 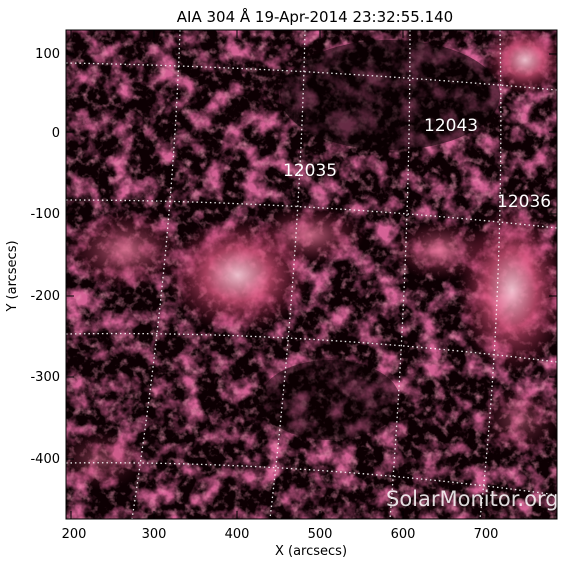 What do you see at coordinates (451, 126) in the screenshot?
I see `active-region-label: 12043` at bounding box center [451, 126].